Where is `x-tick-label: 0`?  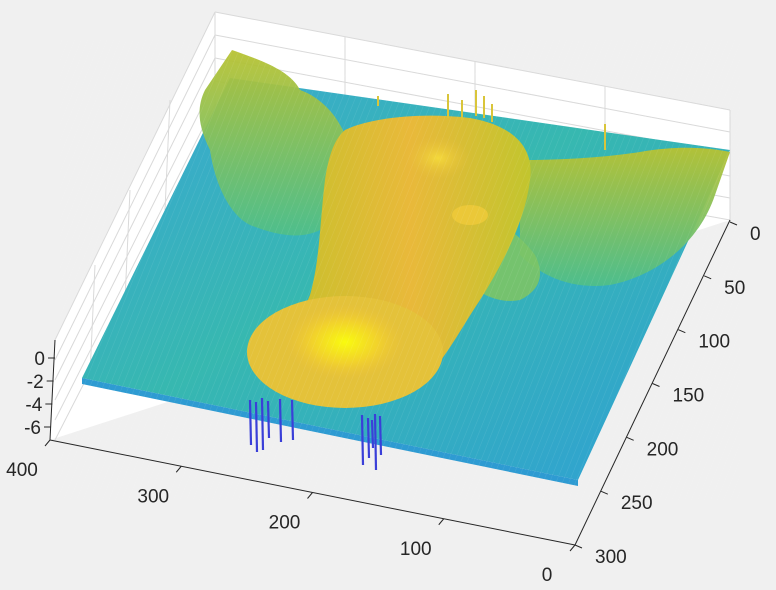
x-tick-label: 0 is located at coordinates (547, 575).